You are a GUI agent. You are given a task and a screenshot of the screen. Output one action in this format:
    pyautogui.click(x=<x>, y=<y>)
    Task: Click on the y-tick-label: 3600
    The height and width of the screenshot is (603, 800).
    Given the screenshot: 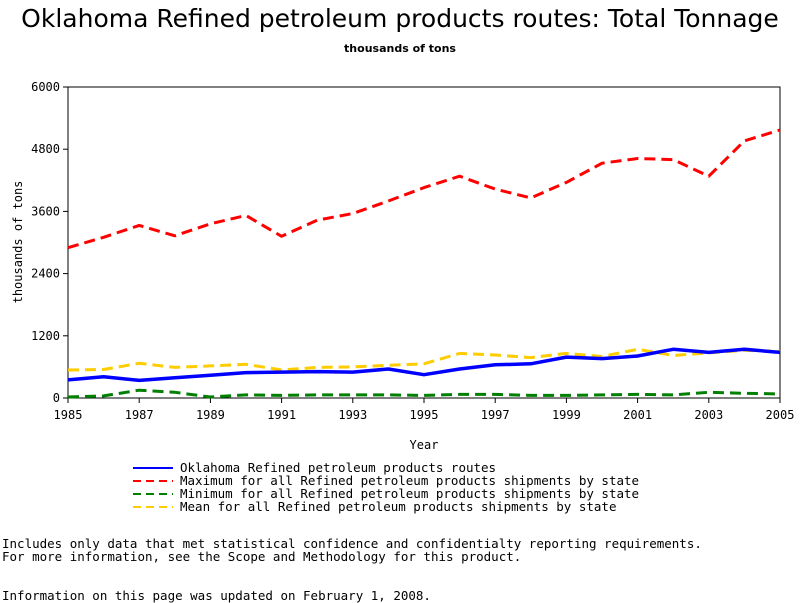 What is the action you would take?
    pyautogui.click(x=45, y=211)
    